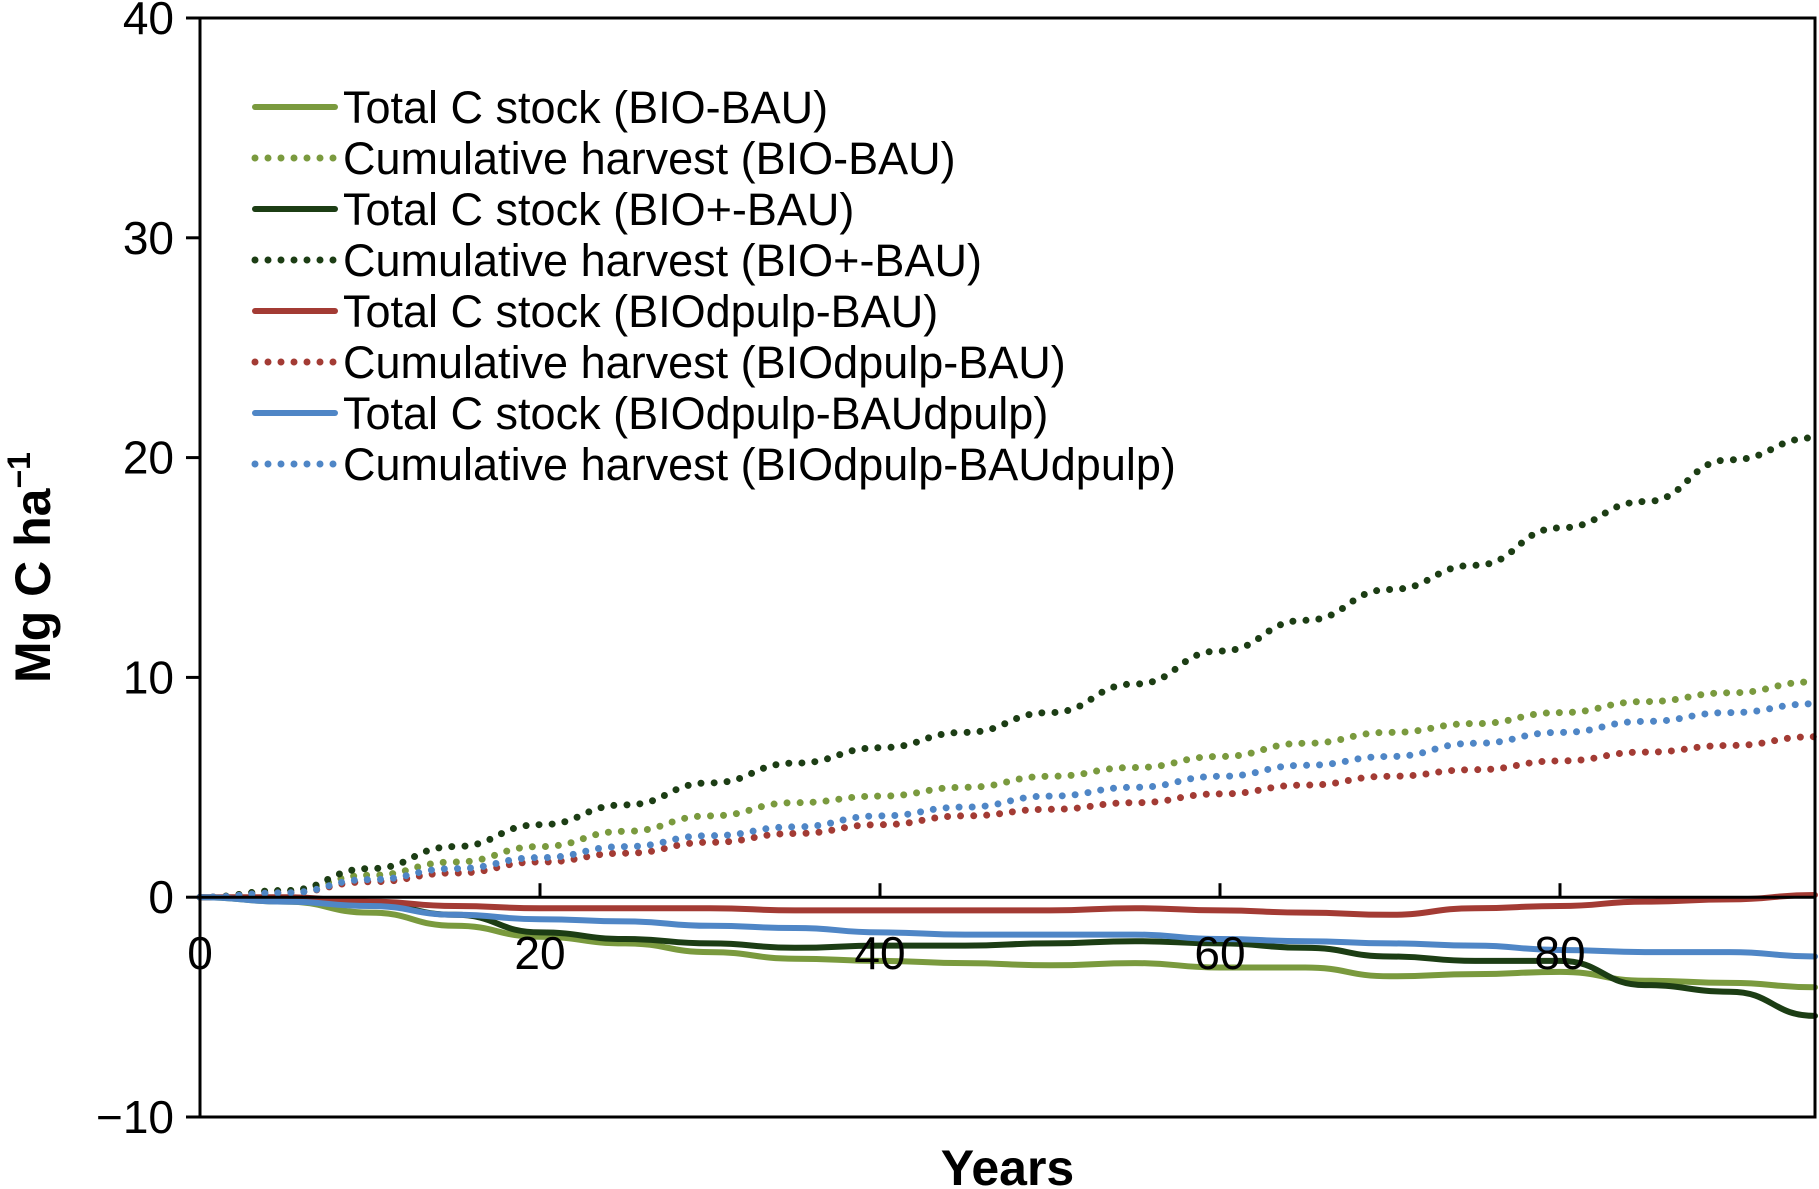  What do you see at coordinates (649, 158) in the screenshot?
I see `legend-label-2: Cumulative harvest (BIO-BAU)` at bounding box center [649, 158].